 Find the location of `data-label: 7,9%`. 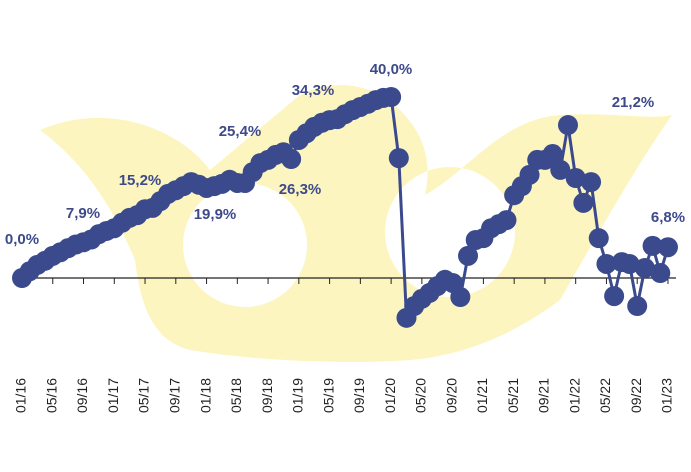

data-label: 7,9% is located at coordinates (83, 213).